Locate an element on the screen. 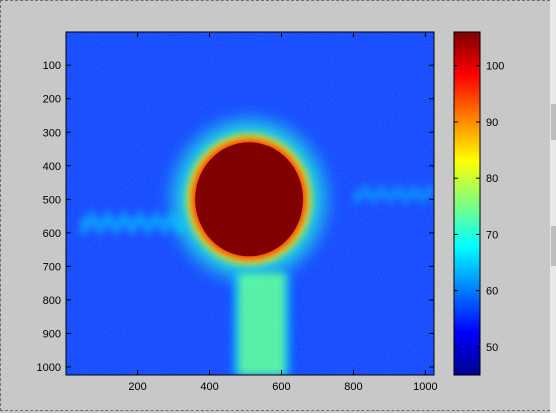  colorbar-axis: 50 60 70 80 90 100 is located at coordinates (479, 207).